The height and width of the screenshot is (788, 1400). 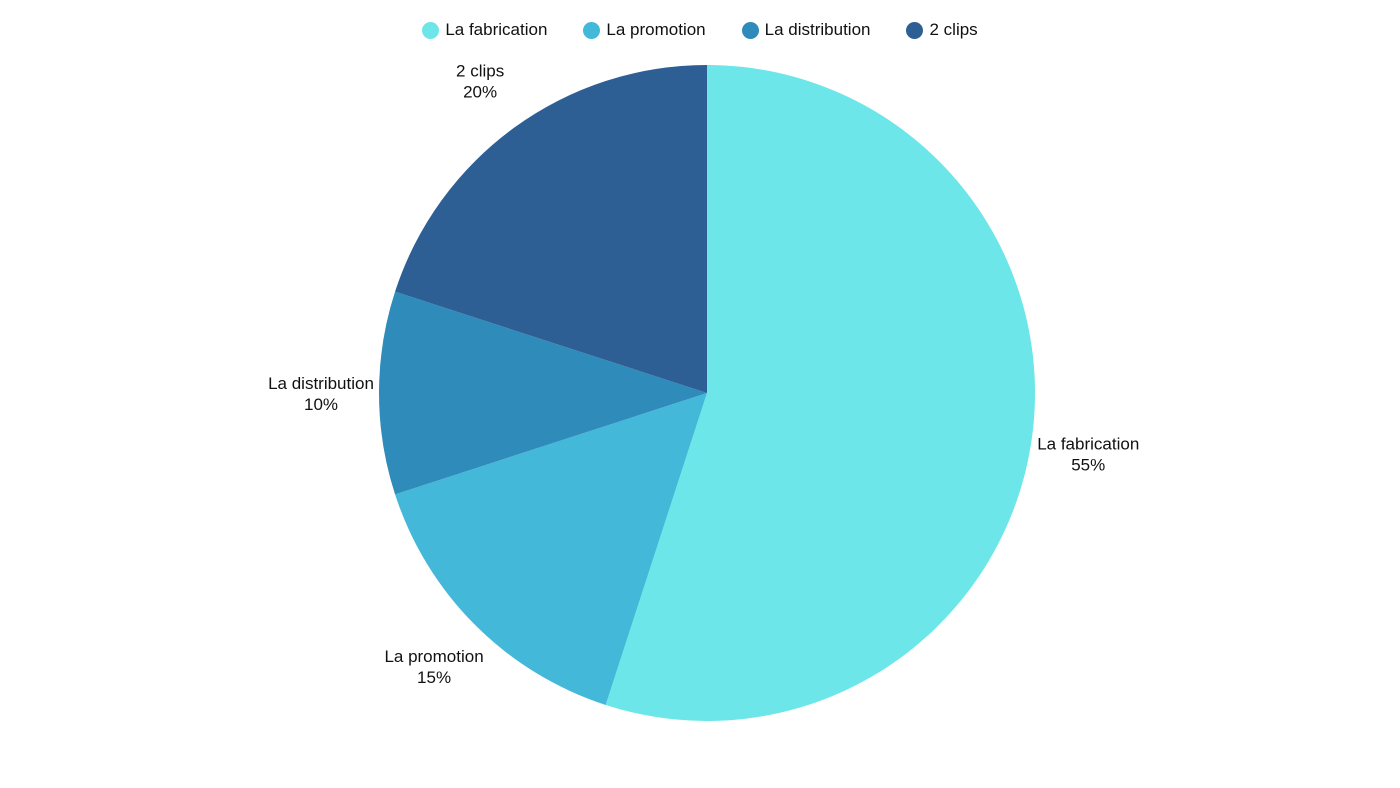 I want to click on slice-label-value: 15%, so click(x=434, y=677).